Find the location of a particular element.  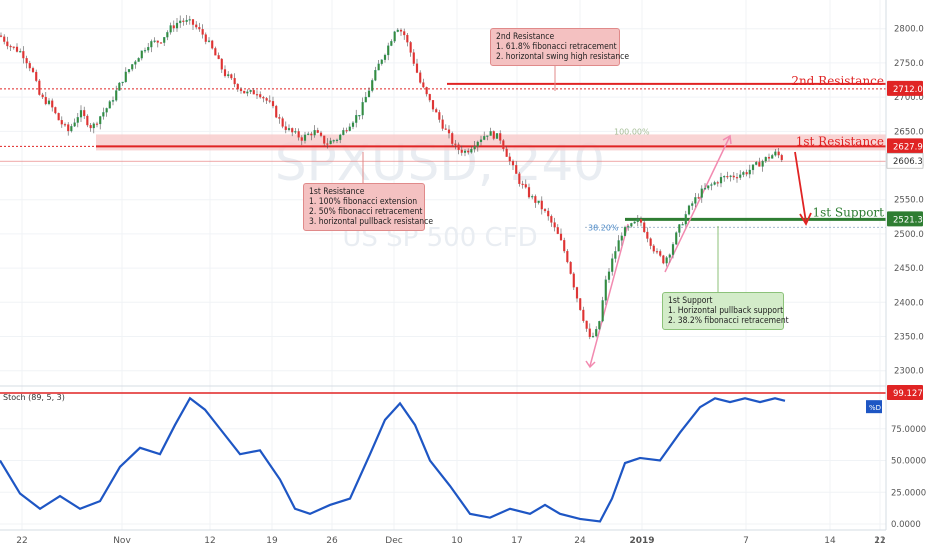

time-tick: 12 is located at coordinates (879, 541).